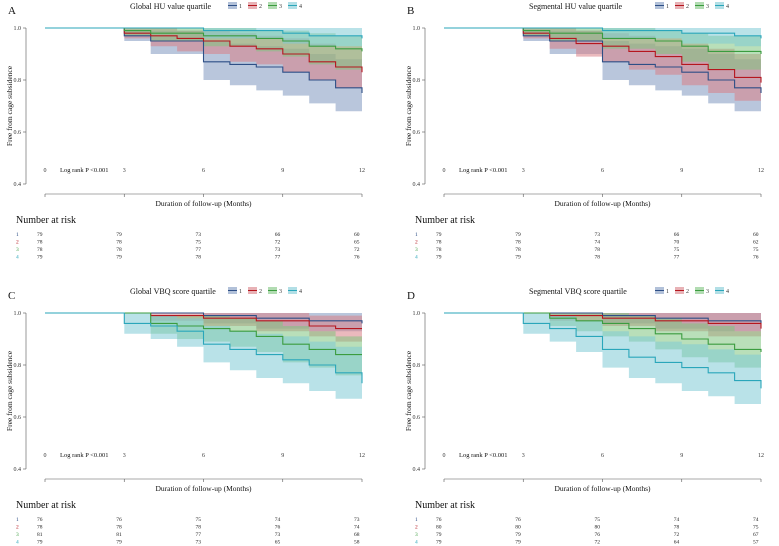 This screenshot has height=546, width=779. Describe the element at coordinates (756, 243) in the screenshot. I see `risk-cell: 62` at that location.